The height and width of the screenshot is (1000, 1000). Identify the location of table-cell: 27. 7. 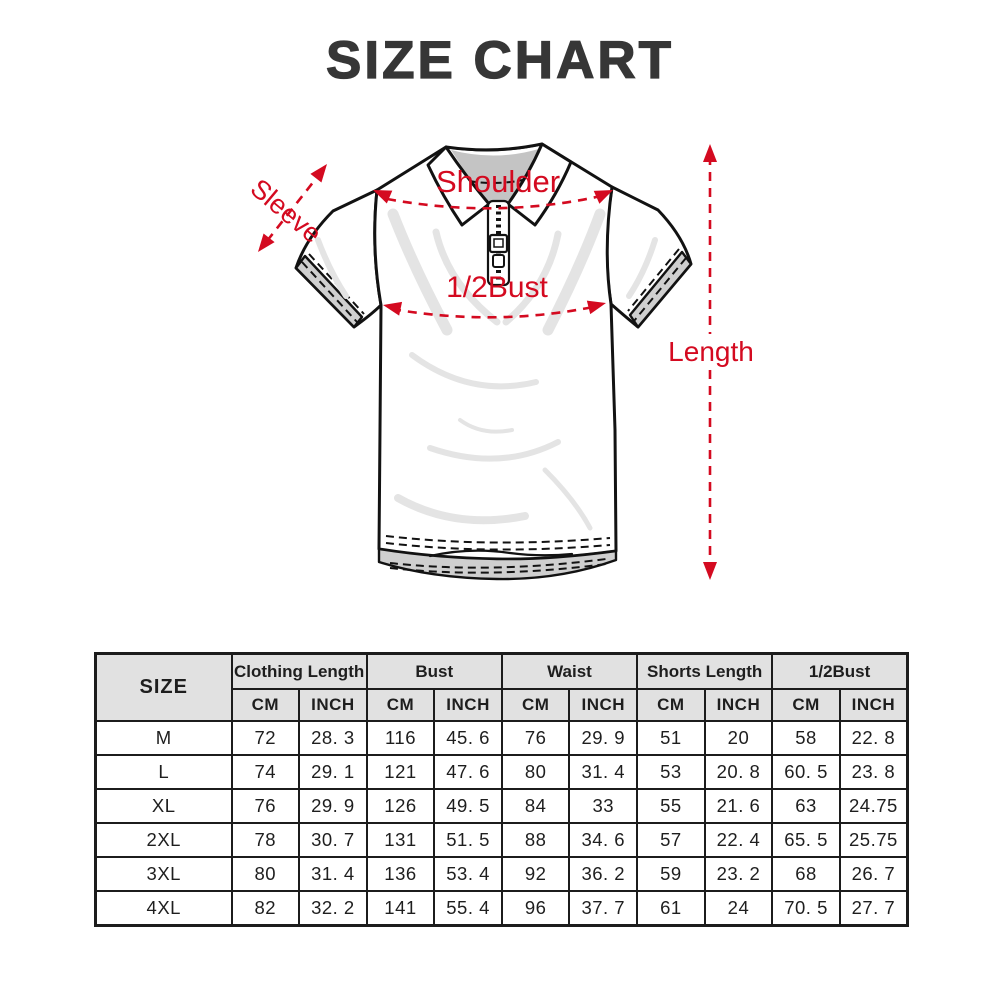
(873, 908).